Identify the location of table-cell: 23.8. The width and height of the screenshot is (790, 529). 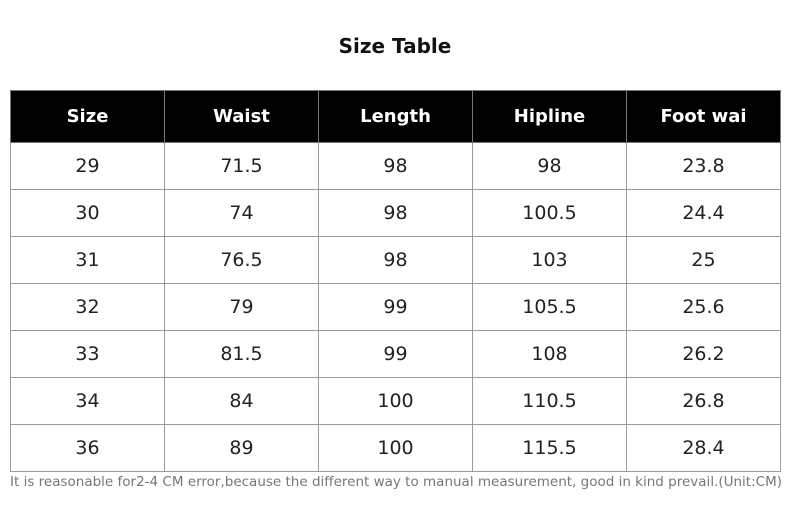
(703, 166).